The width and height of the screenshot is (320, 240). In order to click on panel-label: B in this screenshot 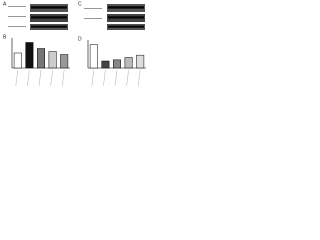, I will do `click(5, 37)`.